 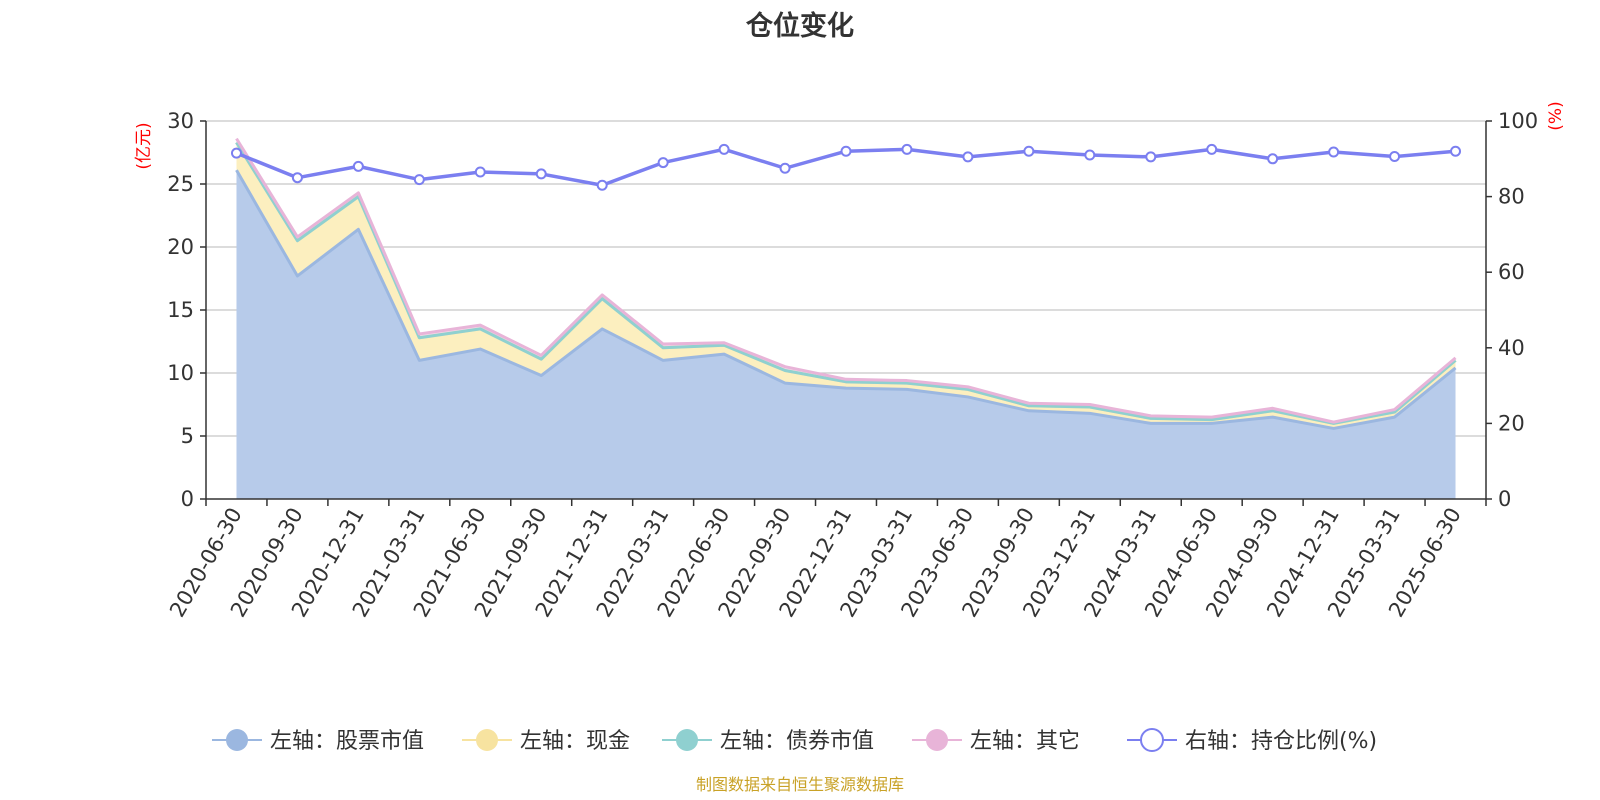 I want to click on left-tick-label: 5, so click(x=187, y=436).